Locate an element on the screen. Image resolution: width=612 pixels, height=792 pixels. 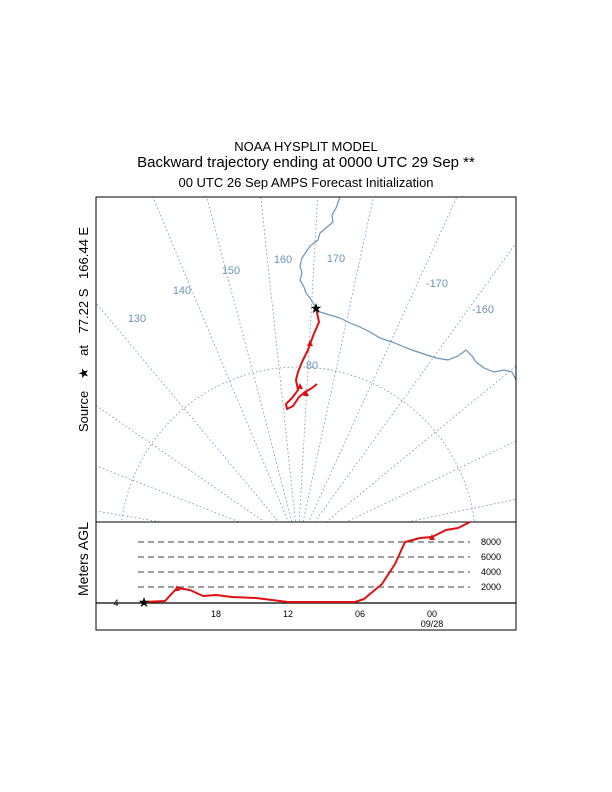
source-at: at is located at coordinates (83, 350).